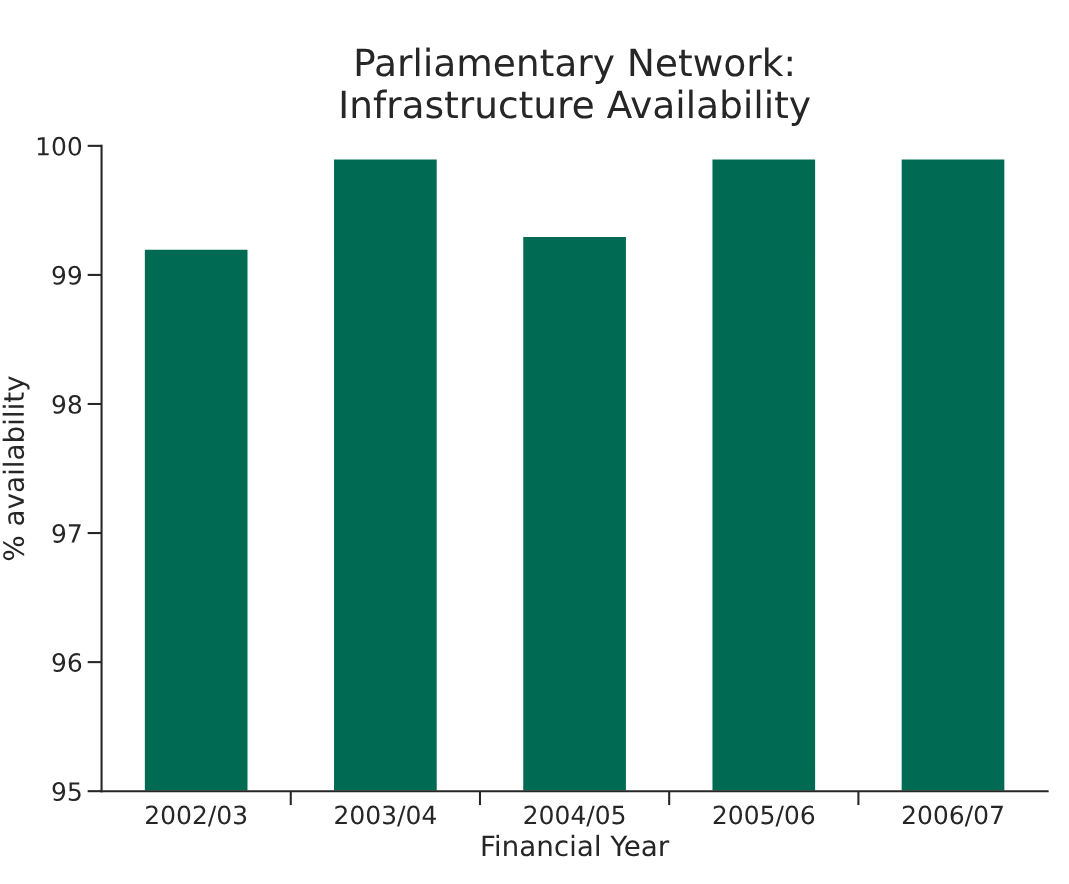  Describe the element at coordinates (385, 816) in the screenshot. I see `x-tick-label: 2003/04` at that location.